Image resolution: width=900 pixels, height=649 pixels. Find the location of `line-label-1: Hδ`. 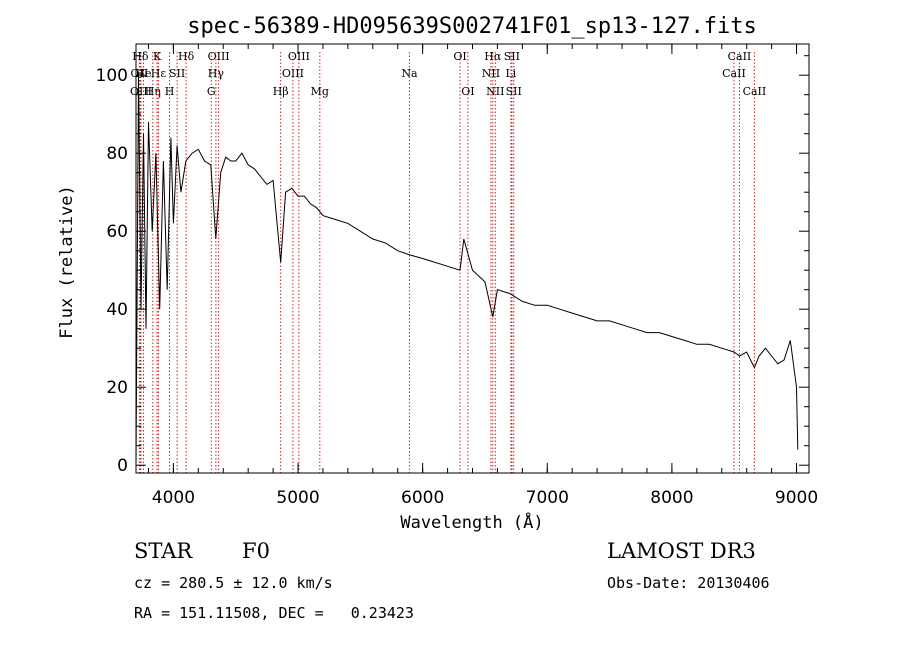

line-label-1: Hδ is located at coordinates (140, 56).